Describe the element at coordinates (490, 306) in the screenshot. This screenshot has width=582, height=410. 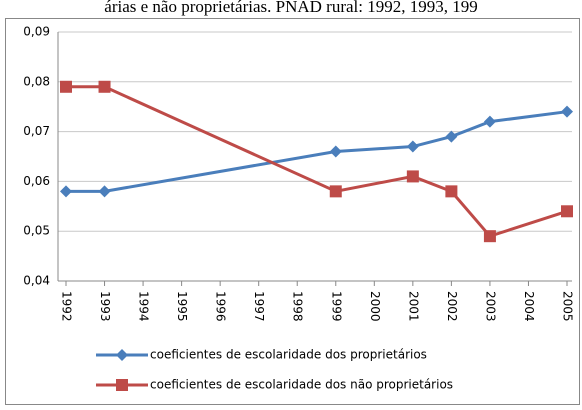
I see `x-tick-label: 2003` at that location.